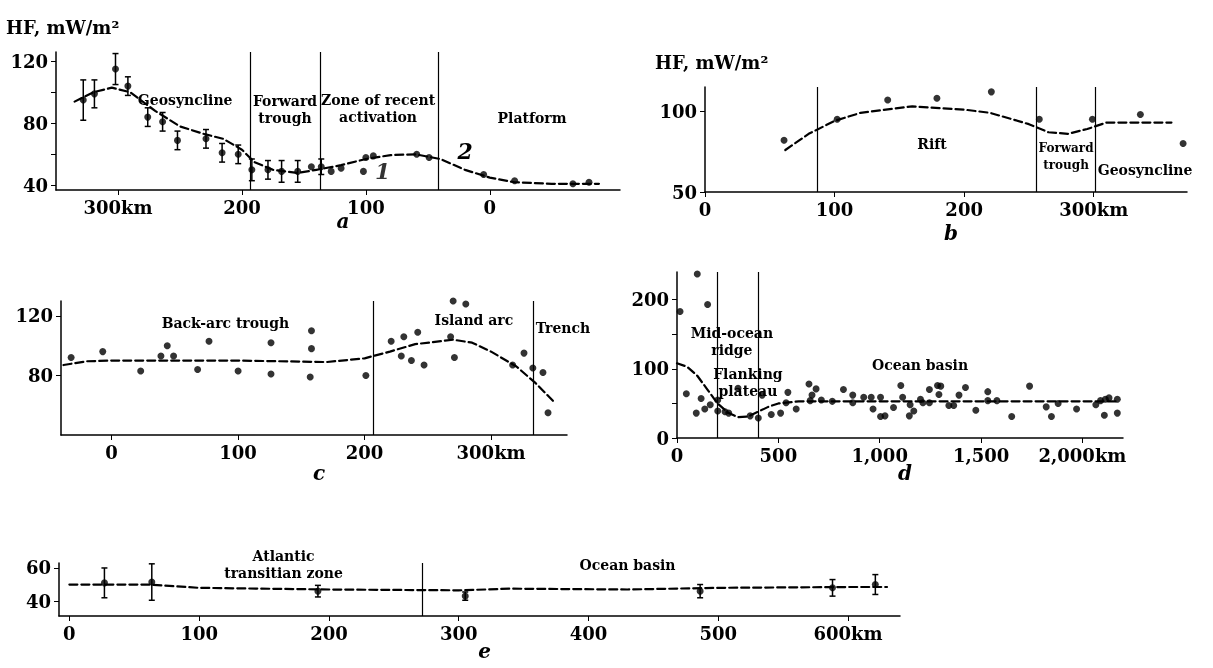 This screenshot has width=1213, height=668. I want to click on x-tick-label: 1,500, so click(981, 455).